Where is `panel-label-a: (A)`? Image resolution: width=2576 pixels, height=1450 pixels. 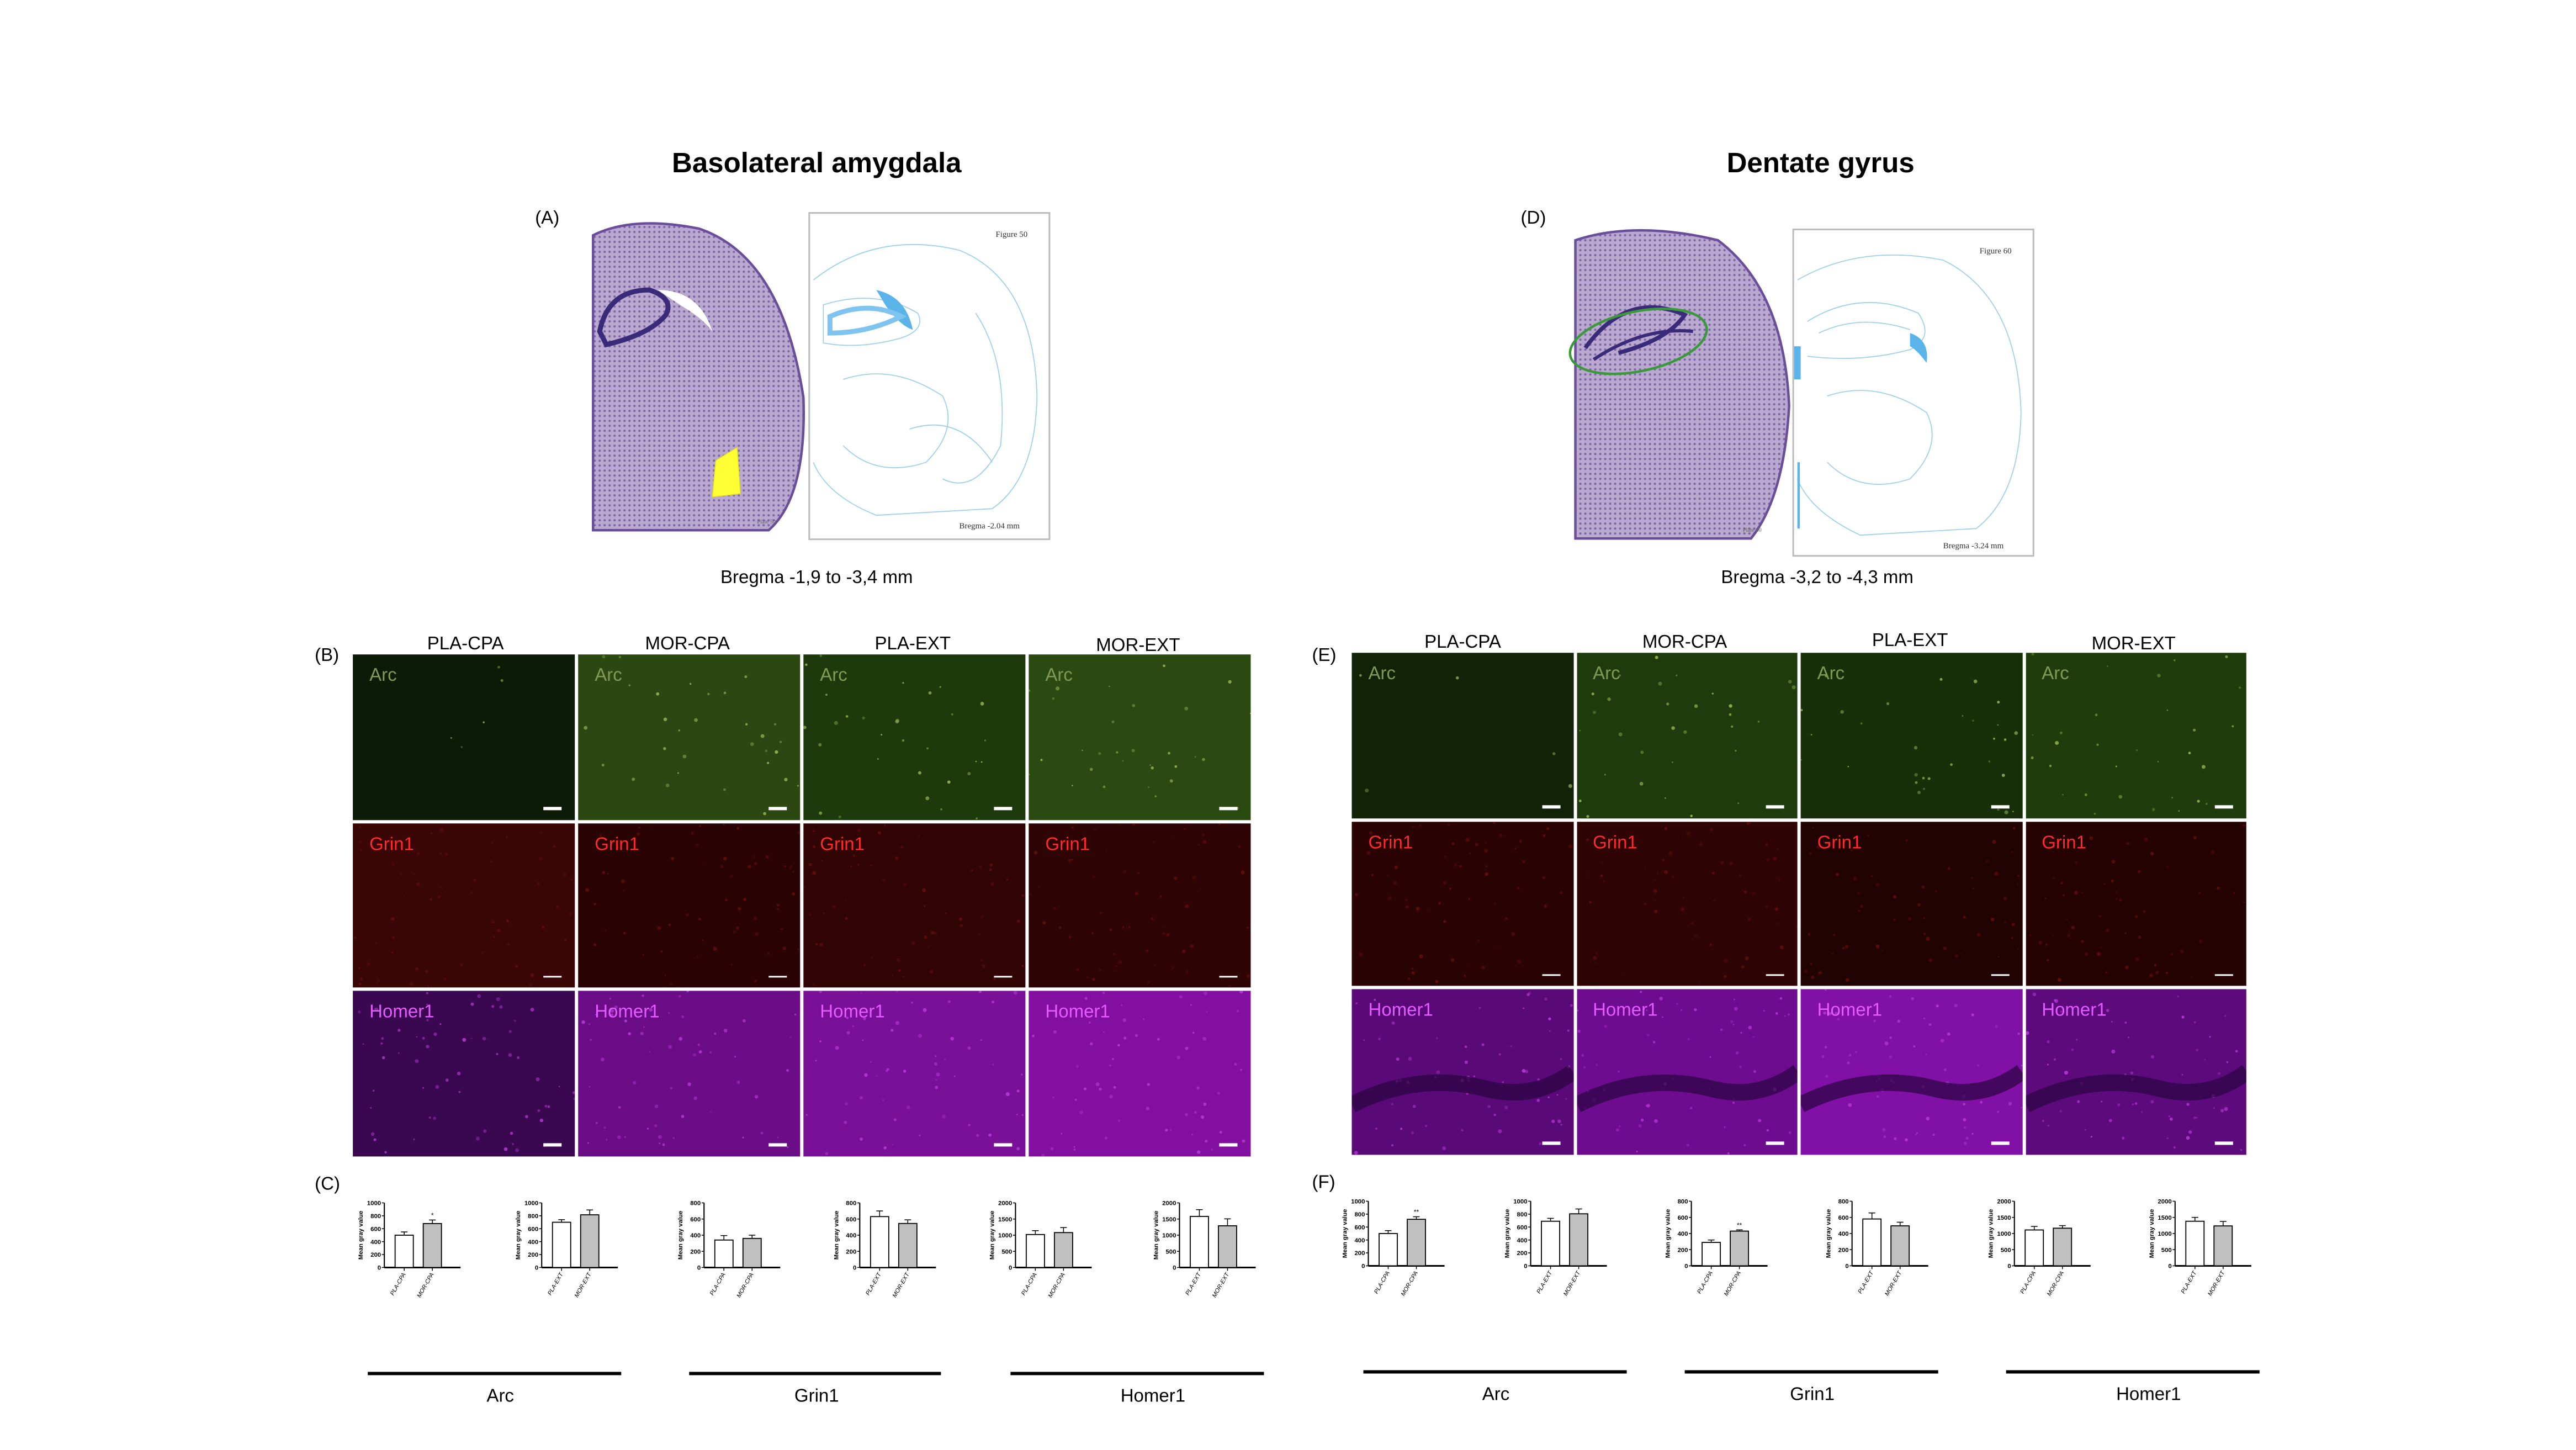 panel-label-a: (A) is located at coordinates (547, 219).